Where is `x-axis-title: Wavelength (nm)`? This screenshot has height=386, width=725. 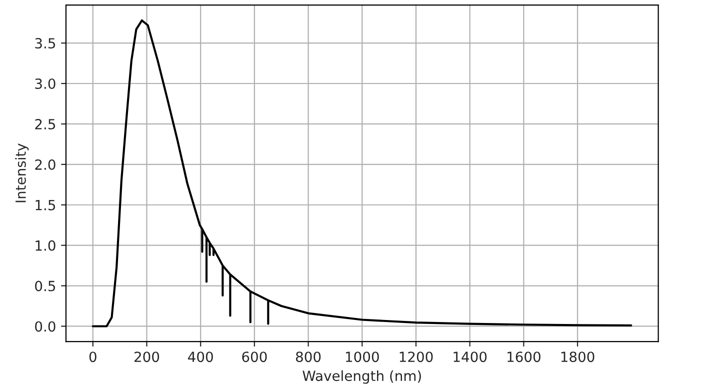
x-axis-title: Wavelength (nm) is located at coordinates (361, 377).